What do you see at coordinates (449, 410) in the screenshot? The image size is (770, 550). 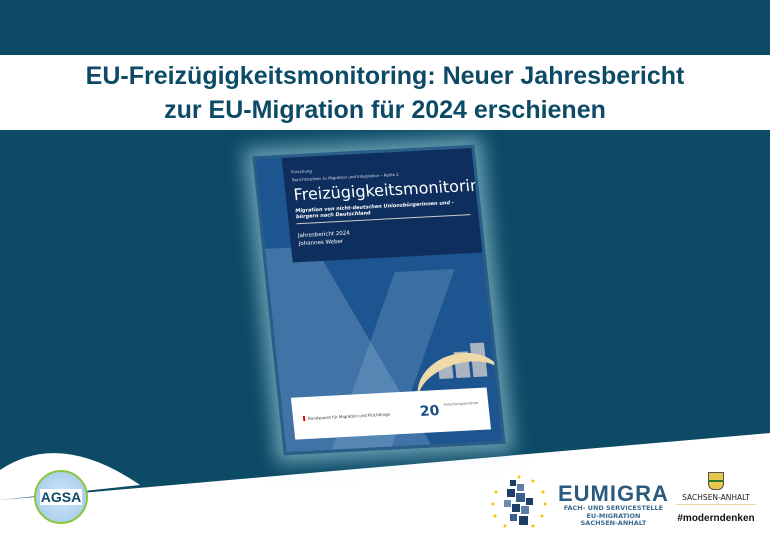 I see `anniversary-logo: 20 Forschungszentrum` at bounding box center [449, 410].